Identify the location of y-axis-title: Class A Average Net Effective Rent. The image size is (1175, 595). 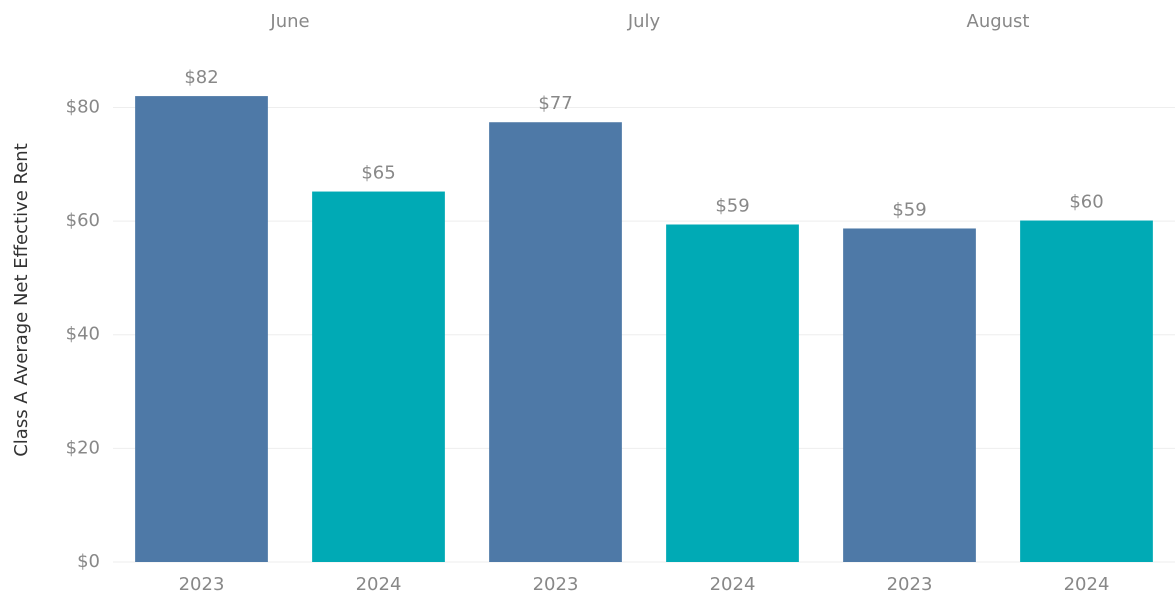
(21, 300).